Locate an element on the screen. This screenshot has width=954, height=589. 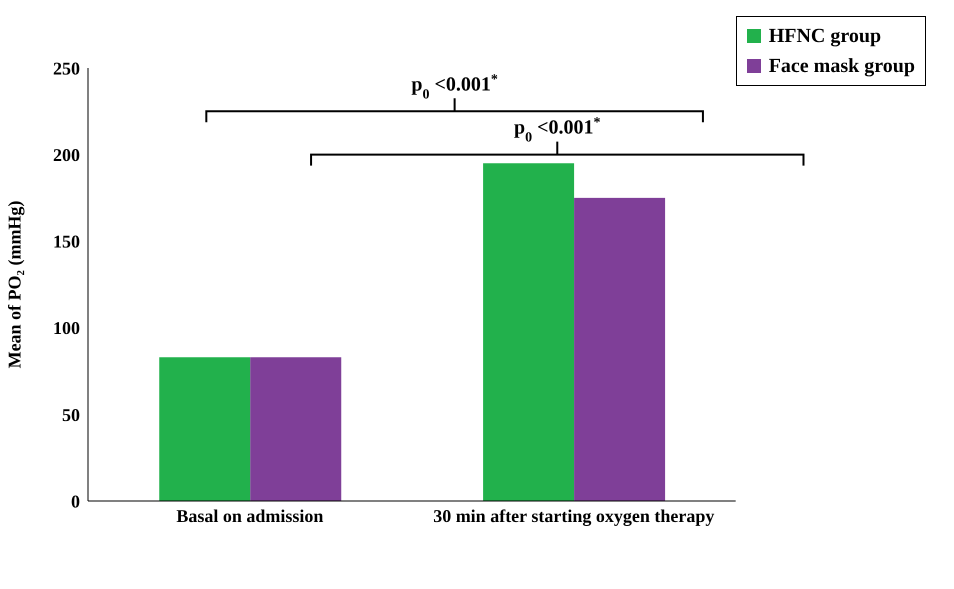
x-tick-label: Basal on admission is located at coordinates (250, 516).